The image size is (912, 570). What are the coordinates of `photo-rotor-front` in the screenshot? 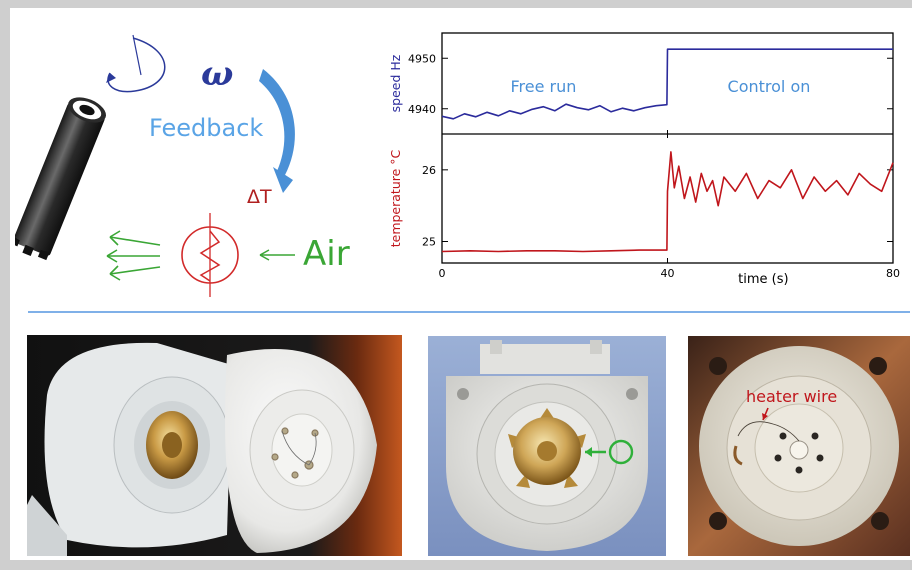 It's located at (547, 446).